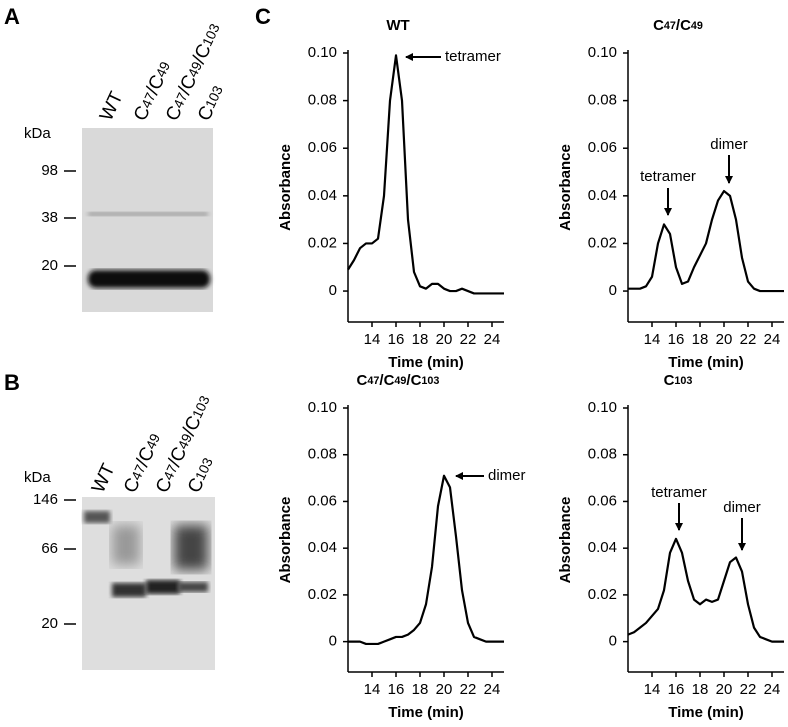 The width and height of the screenshot is (788, 727). I want to click on gel-b, so click(139, 583).